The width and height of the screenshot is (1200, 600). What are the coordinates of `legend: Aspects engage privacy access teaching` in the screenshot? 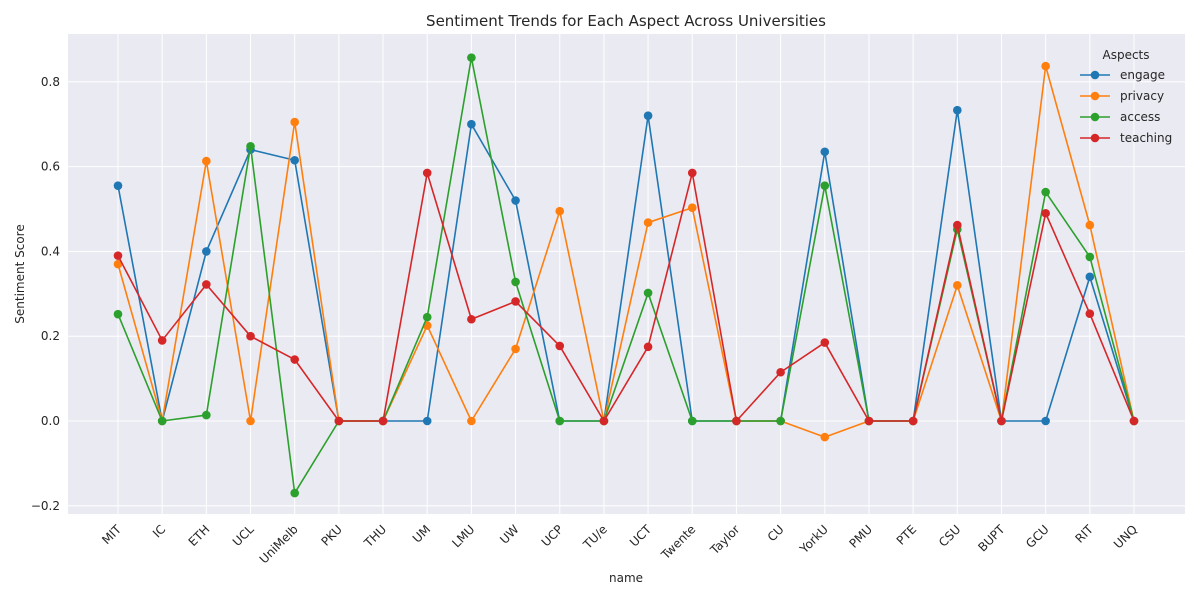 It's located at (1126, 96).